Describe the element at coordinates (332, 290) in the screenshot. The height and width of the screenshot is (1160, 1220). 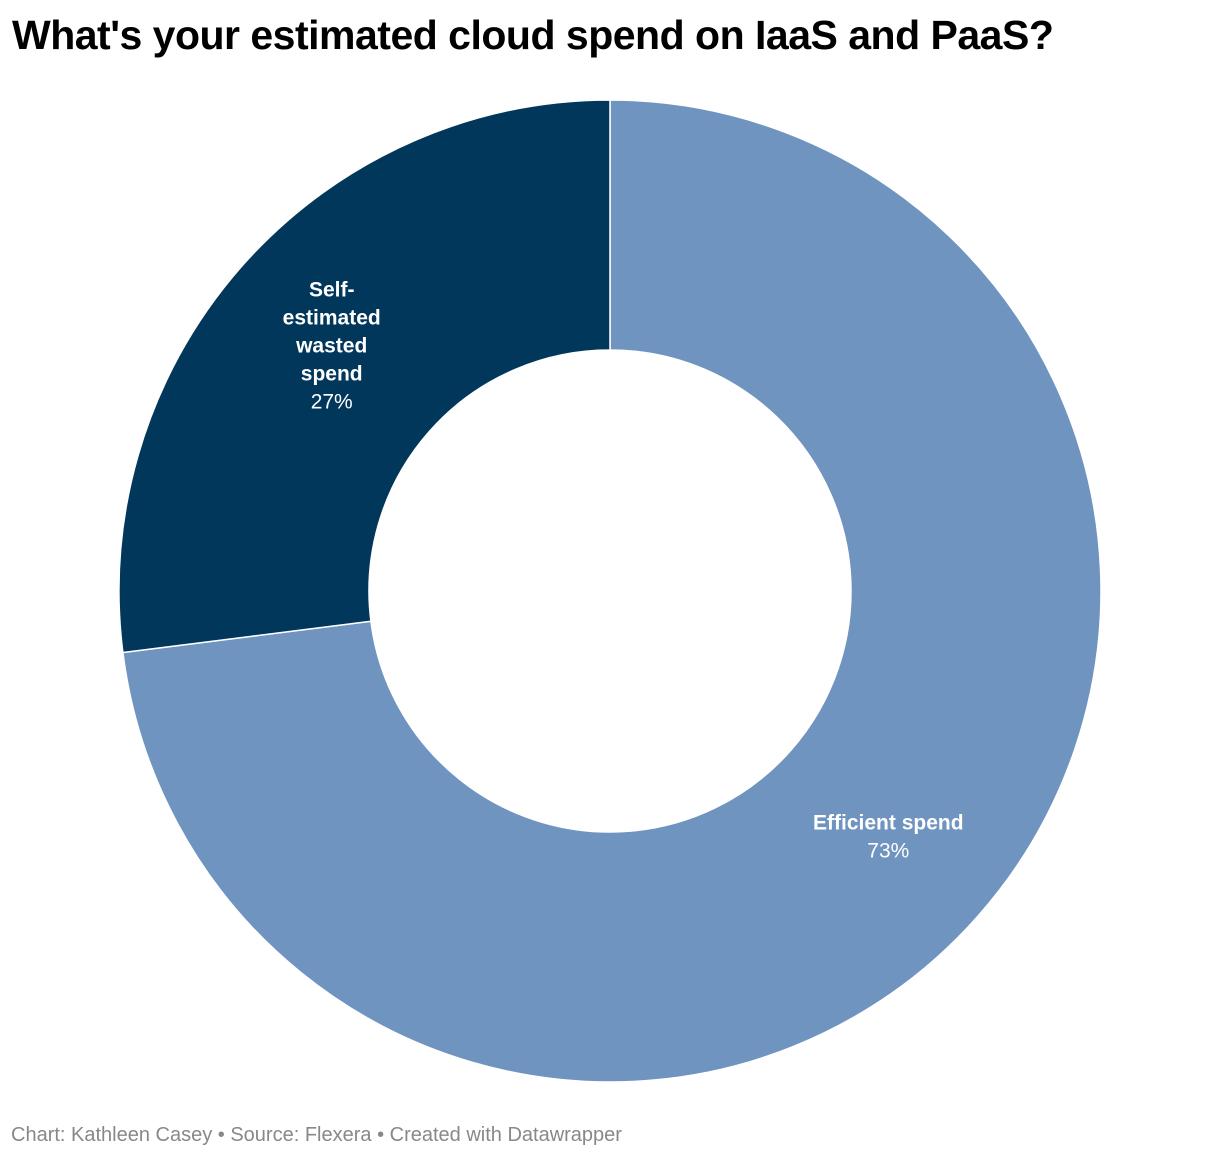
I see `slice-label-name: Self-` at that location.